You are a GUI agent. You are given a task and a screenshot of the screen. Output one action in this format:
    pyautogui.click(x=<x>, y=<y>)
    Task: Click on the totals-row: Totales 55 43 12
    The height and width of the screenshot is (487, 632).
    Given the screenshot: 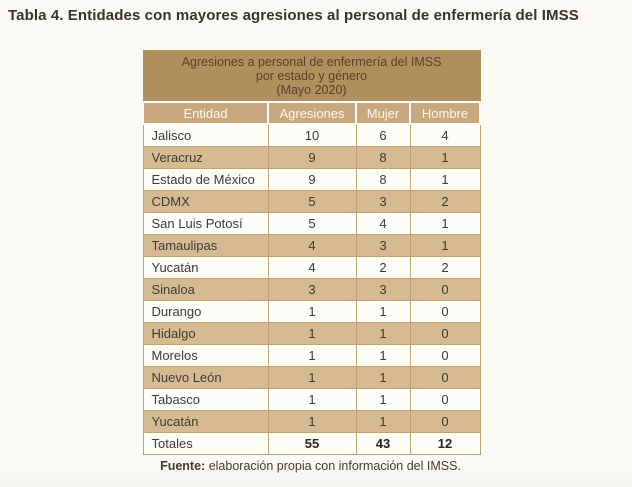 What is the action you would take?
    pyautogui.click(x=311, y=443)
    